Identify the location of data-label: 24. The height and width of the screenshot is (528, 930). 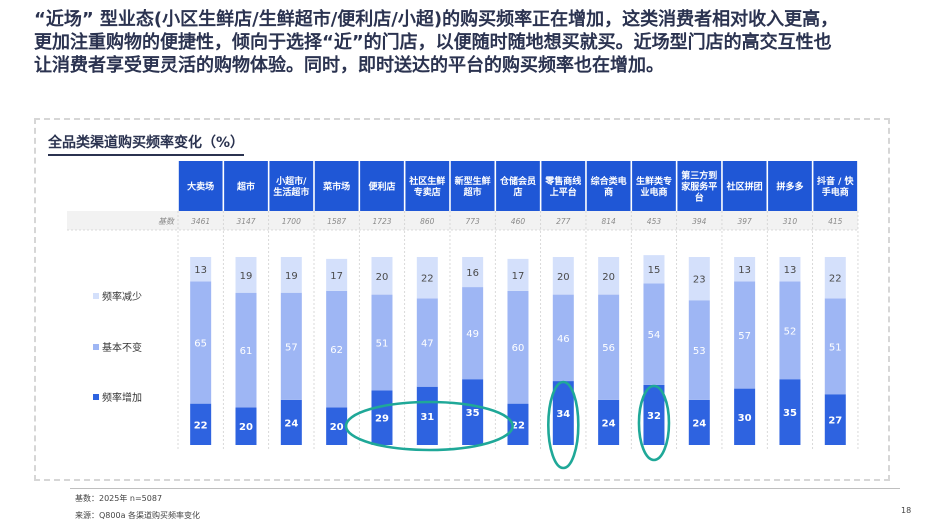
(291, 423).